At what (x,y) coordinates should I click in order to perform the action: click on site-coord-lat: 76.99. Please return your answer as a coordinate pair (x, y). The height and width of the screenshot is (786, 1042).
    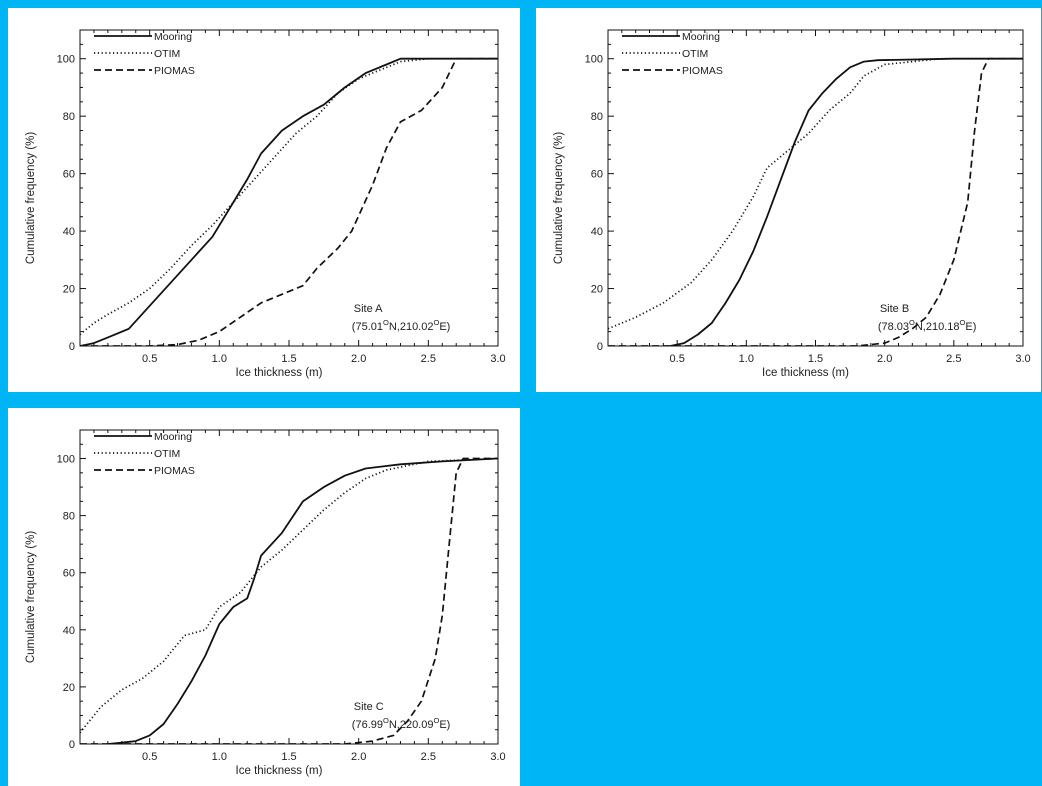
    Looking at the image, I should click on (369, 725).